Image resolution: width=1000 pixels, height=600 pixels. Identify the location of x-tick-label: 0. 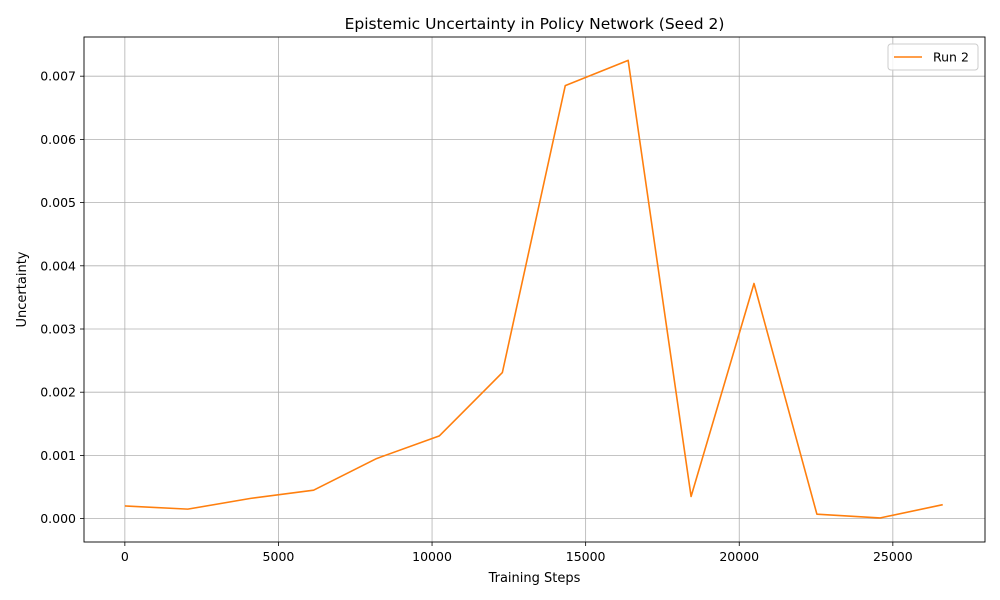
(125, 556).